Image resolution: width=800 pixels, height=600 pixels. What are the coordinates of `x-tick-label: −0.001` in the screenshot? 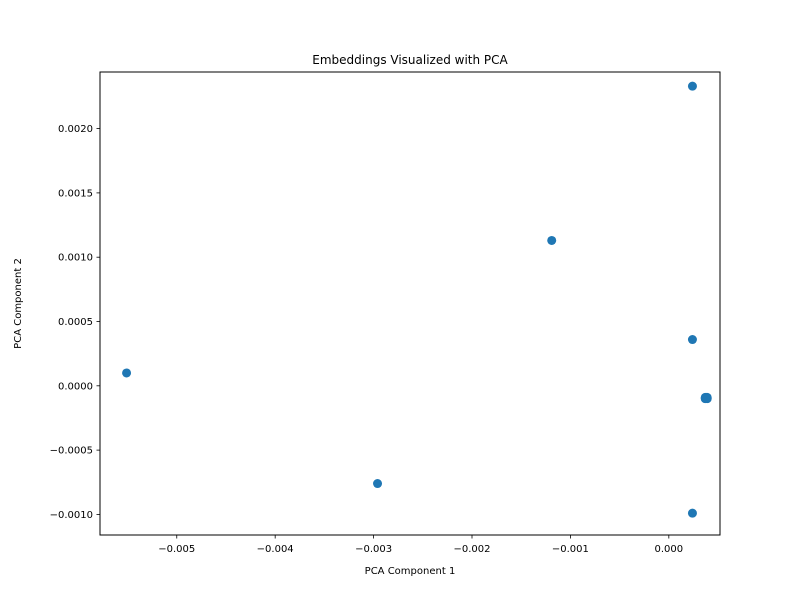 It's located at (570, 549).